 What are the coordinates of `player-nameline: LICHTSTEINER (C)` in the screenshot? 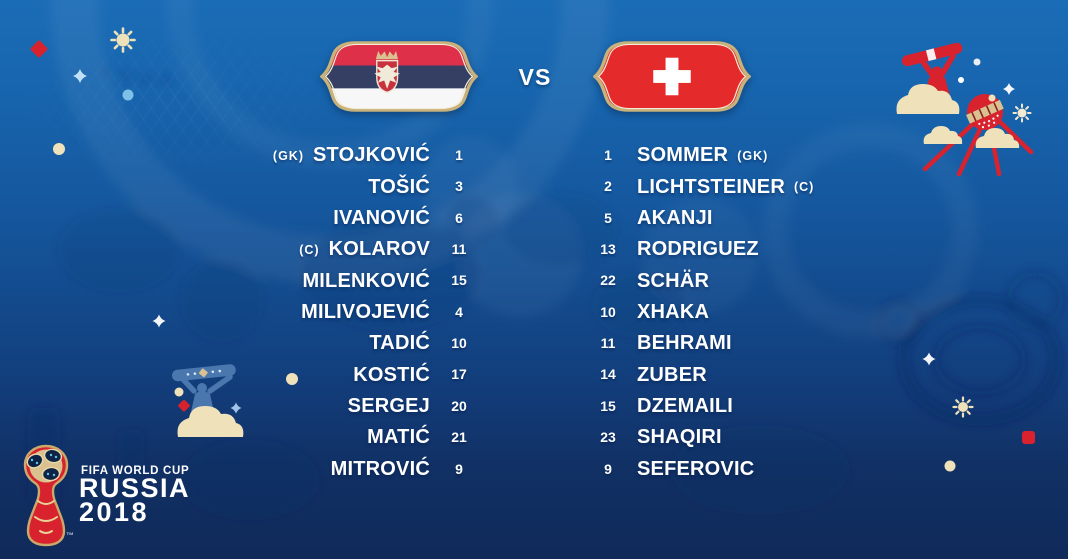 It's located at (725, 186).